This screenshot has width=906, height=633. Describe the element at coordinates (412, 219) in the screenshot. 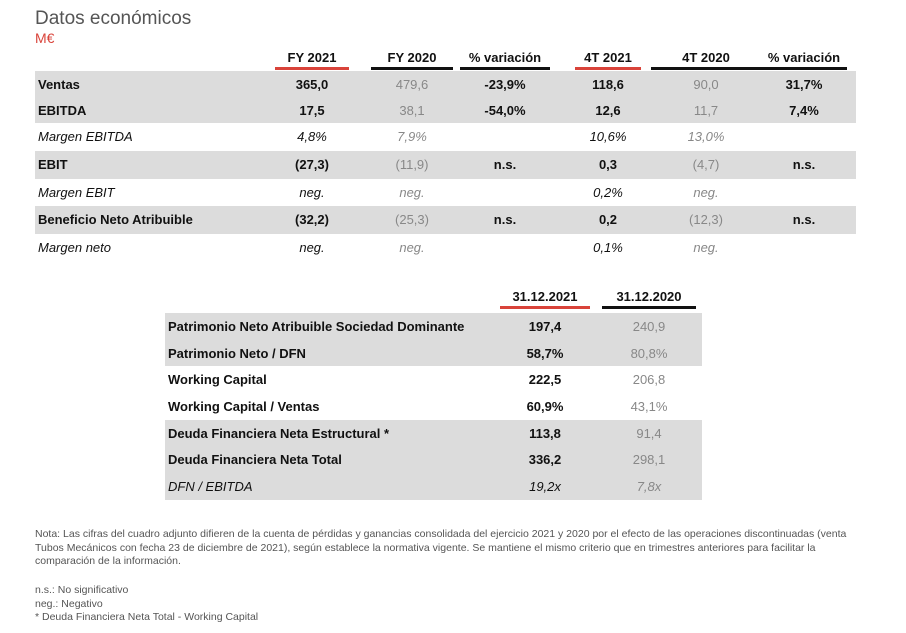

I see `cell-fy2020: (25,3)` at that location.